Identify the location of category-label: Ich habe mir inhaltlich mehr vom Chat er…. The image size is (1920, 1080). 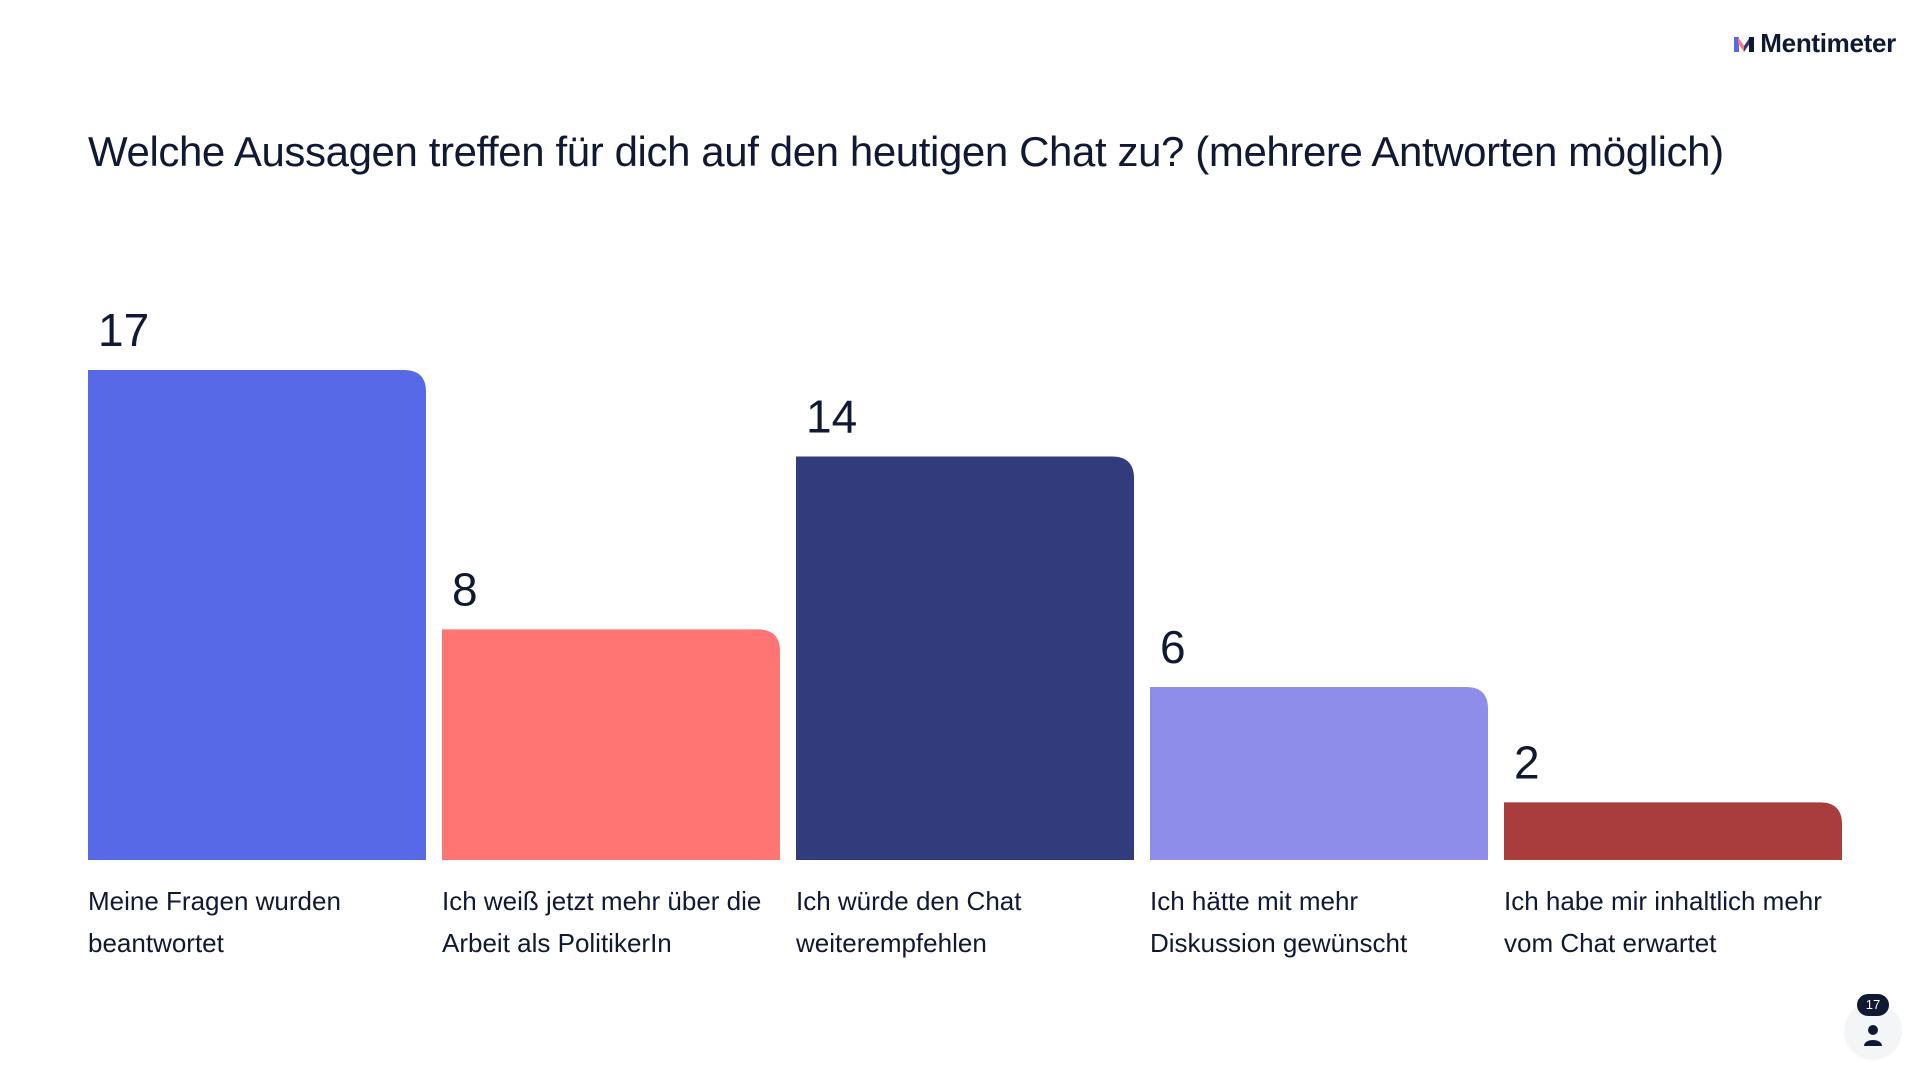
(1663, 922).